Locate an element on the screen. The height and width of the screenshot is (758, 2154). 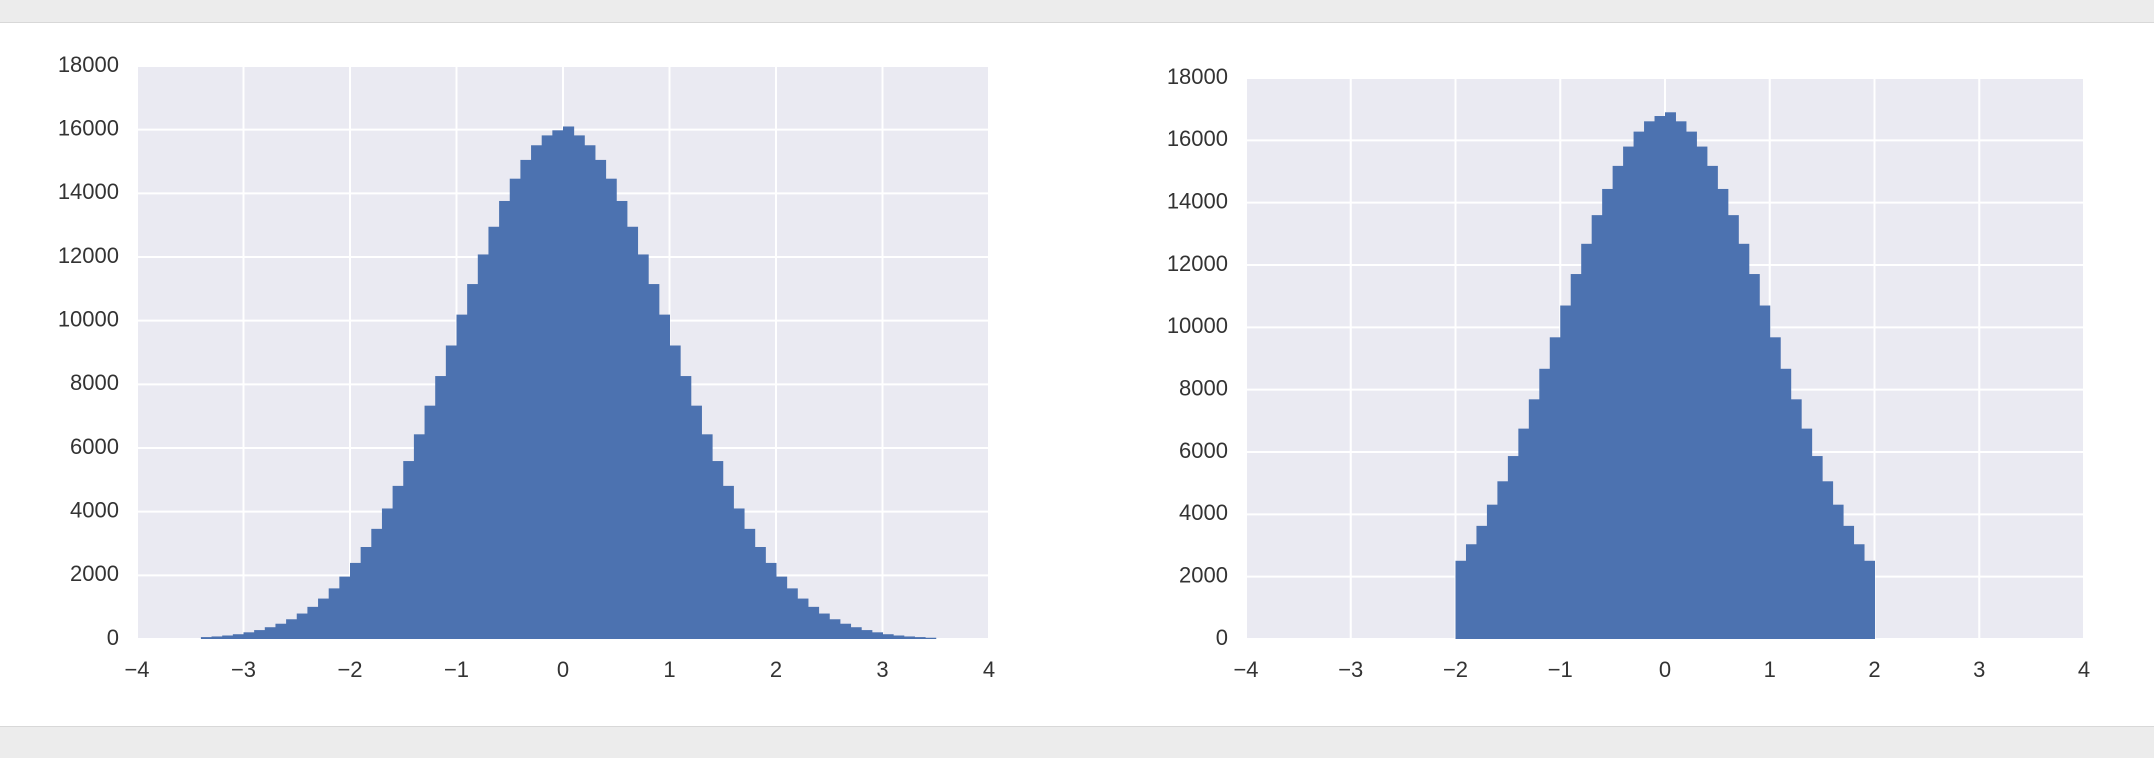
x-tick-label: −3 is located at coordinates (243, 669).